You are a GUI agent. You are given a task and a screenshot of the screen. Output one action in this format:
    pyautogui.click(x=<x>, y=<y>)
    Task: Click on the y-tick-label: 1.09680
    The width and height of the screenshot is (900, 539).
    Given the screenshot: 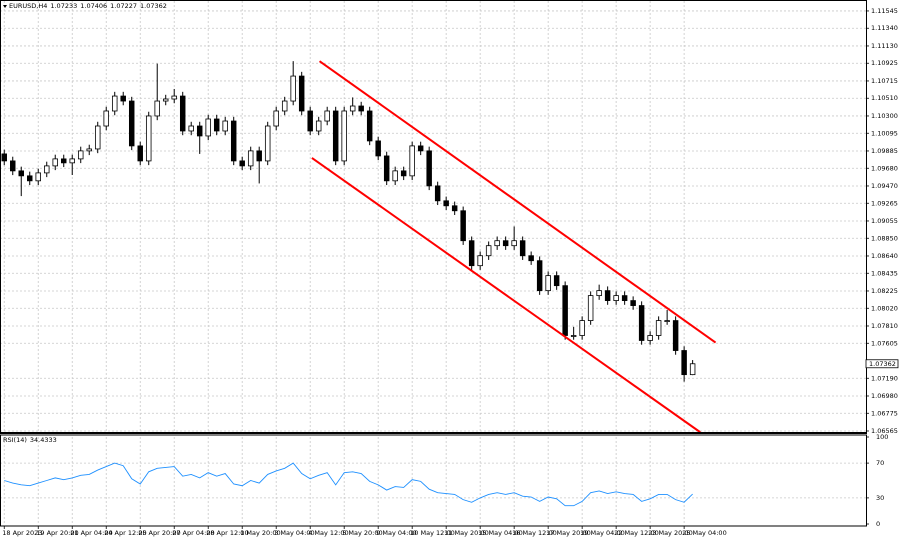 What is the action you would take?
    pyautogui.click(x=884, y=168)
    